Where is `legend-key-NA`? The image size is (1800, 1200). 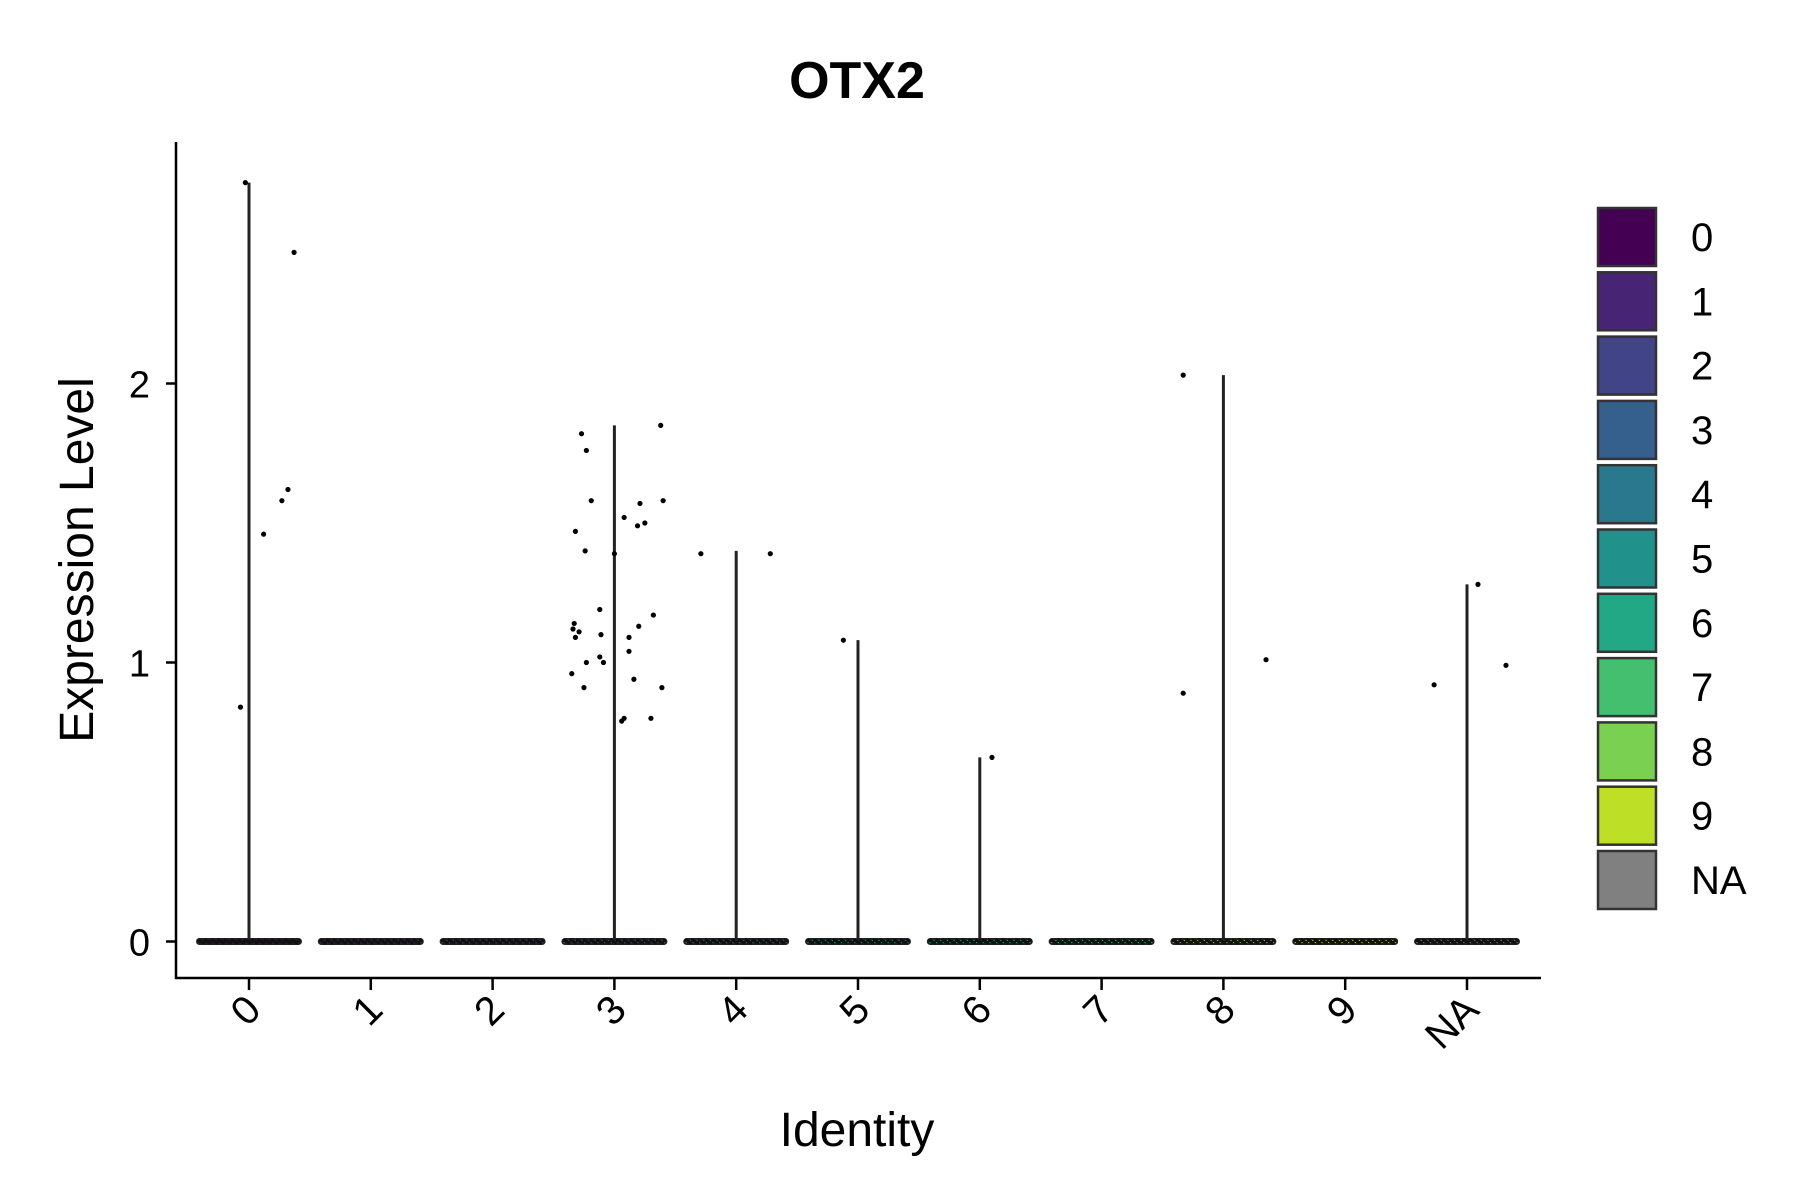
legend-key-NA is located at coordinates (1627, 880).